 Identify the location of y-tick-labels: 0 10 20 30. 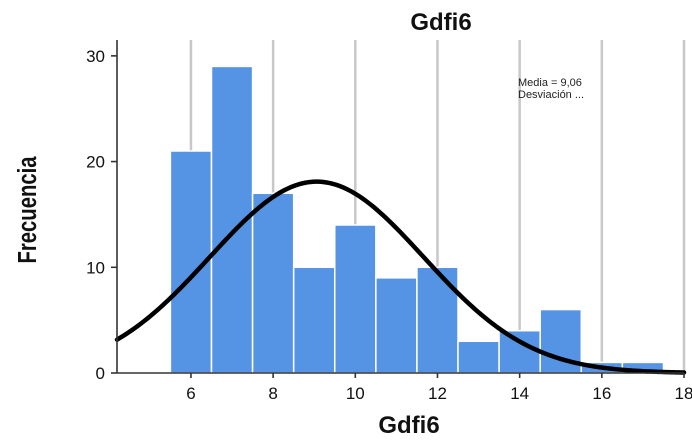
(101, 215).